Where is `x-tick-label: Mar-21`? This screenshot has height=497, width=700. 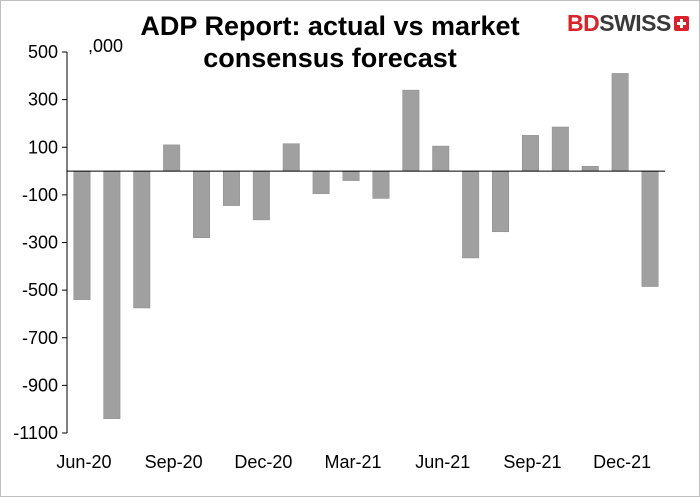
x-tick-label: Mar-21 is located at coordinates (353, 462).